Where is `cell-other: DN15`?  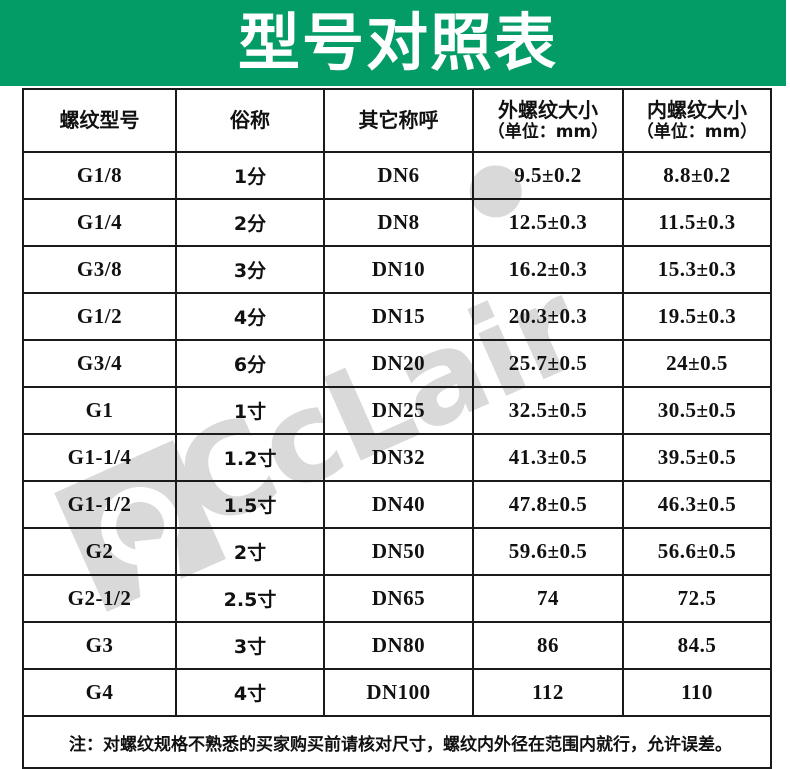 cell-other: DN15 is located at coordinates (398, 316).